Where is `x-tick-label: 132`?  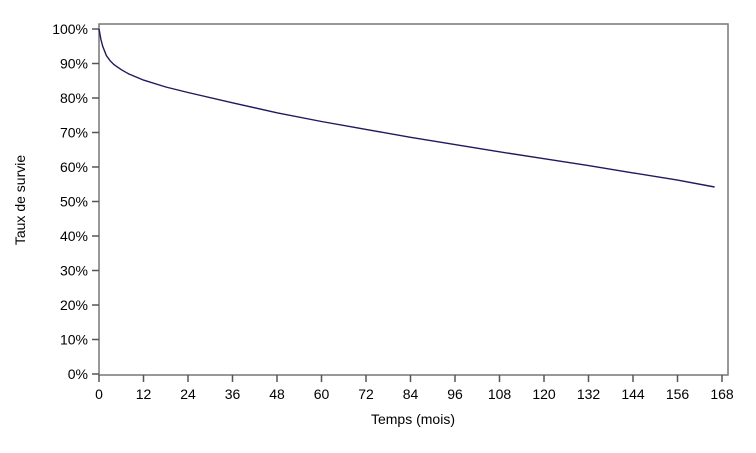
x-tick-label: 132 is located at coordinates (589, 394).